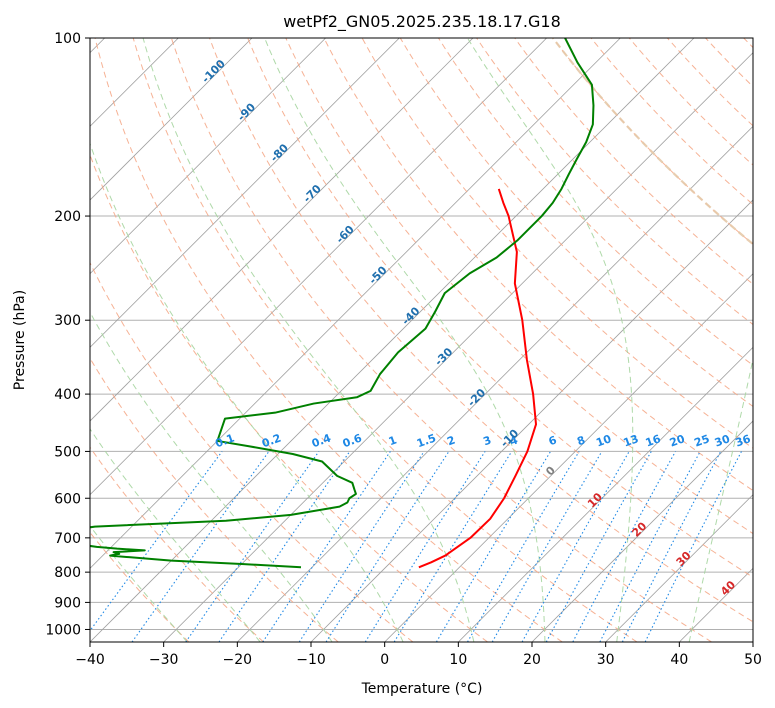 This screenshot has height=708, width=775. I want to click on temperature-trace, so click(478, 378).